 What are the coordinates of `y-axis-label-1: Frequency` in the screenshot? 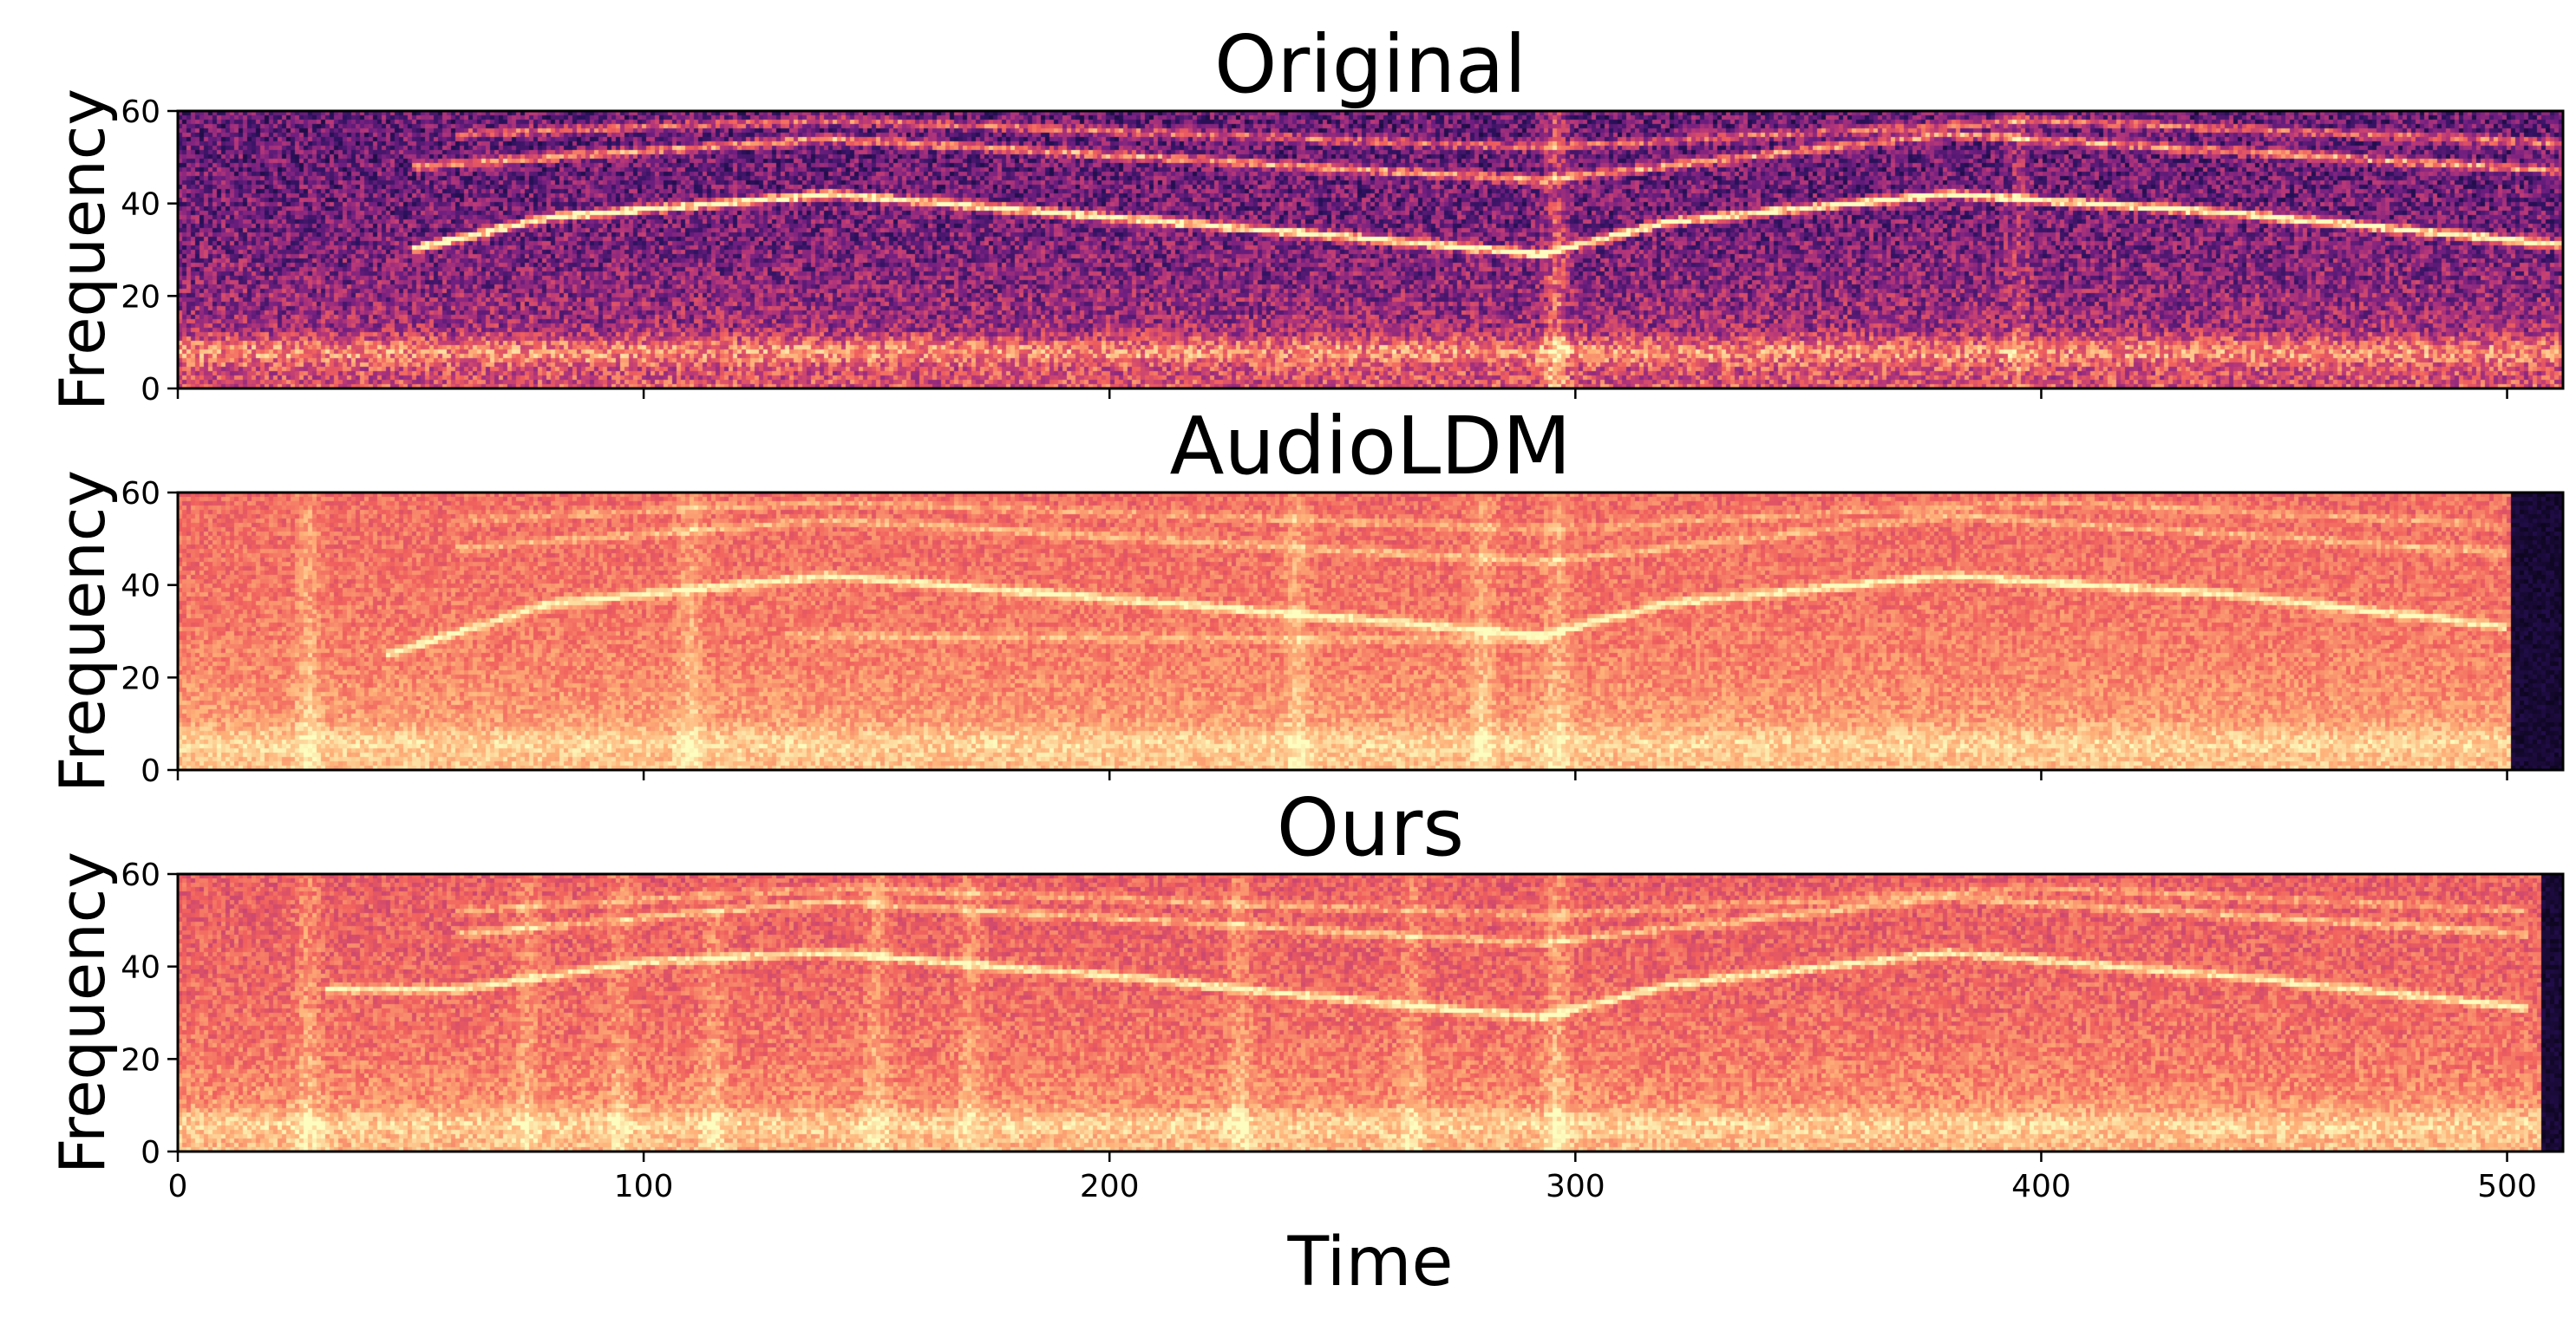 It's located at (82, 631).